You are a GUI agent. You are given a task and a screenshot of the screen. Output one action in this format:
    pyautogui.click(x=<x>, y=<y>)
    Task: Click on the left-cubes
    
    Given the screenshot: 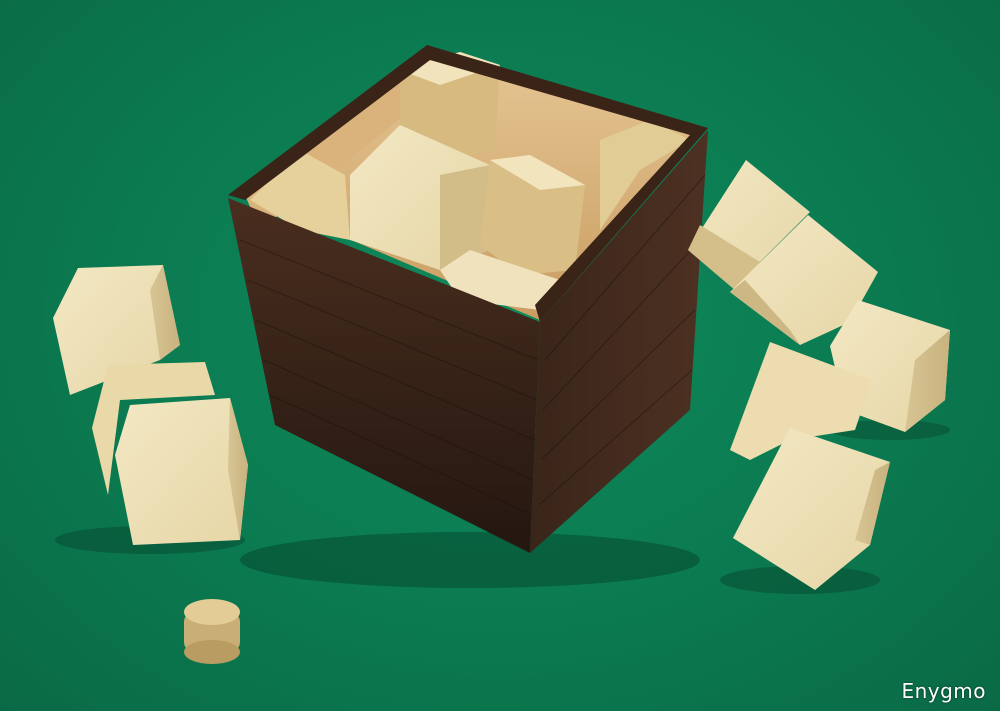 What is the action you would take?
    pyautogui.click(x=150, y=405)
    